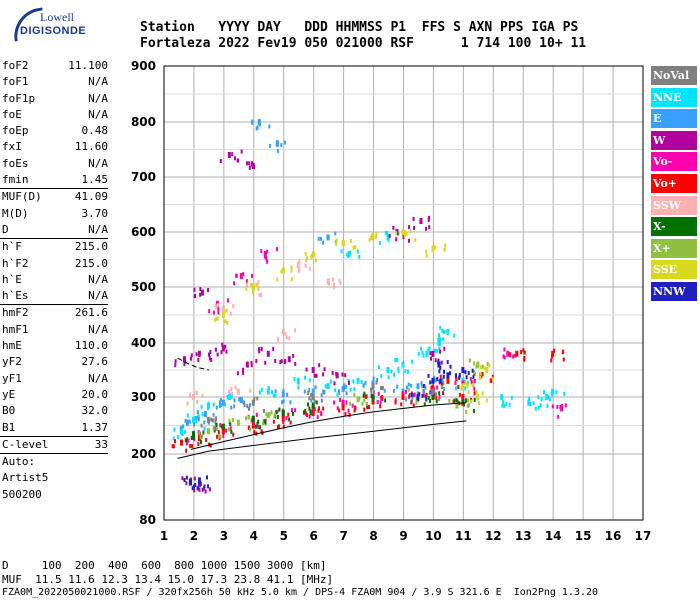 The image size is (700, 600). I want to click on param-key: hmE, so click(12, 346).